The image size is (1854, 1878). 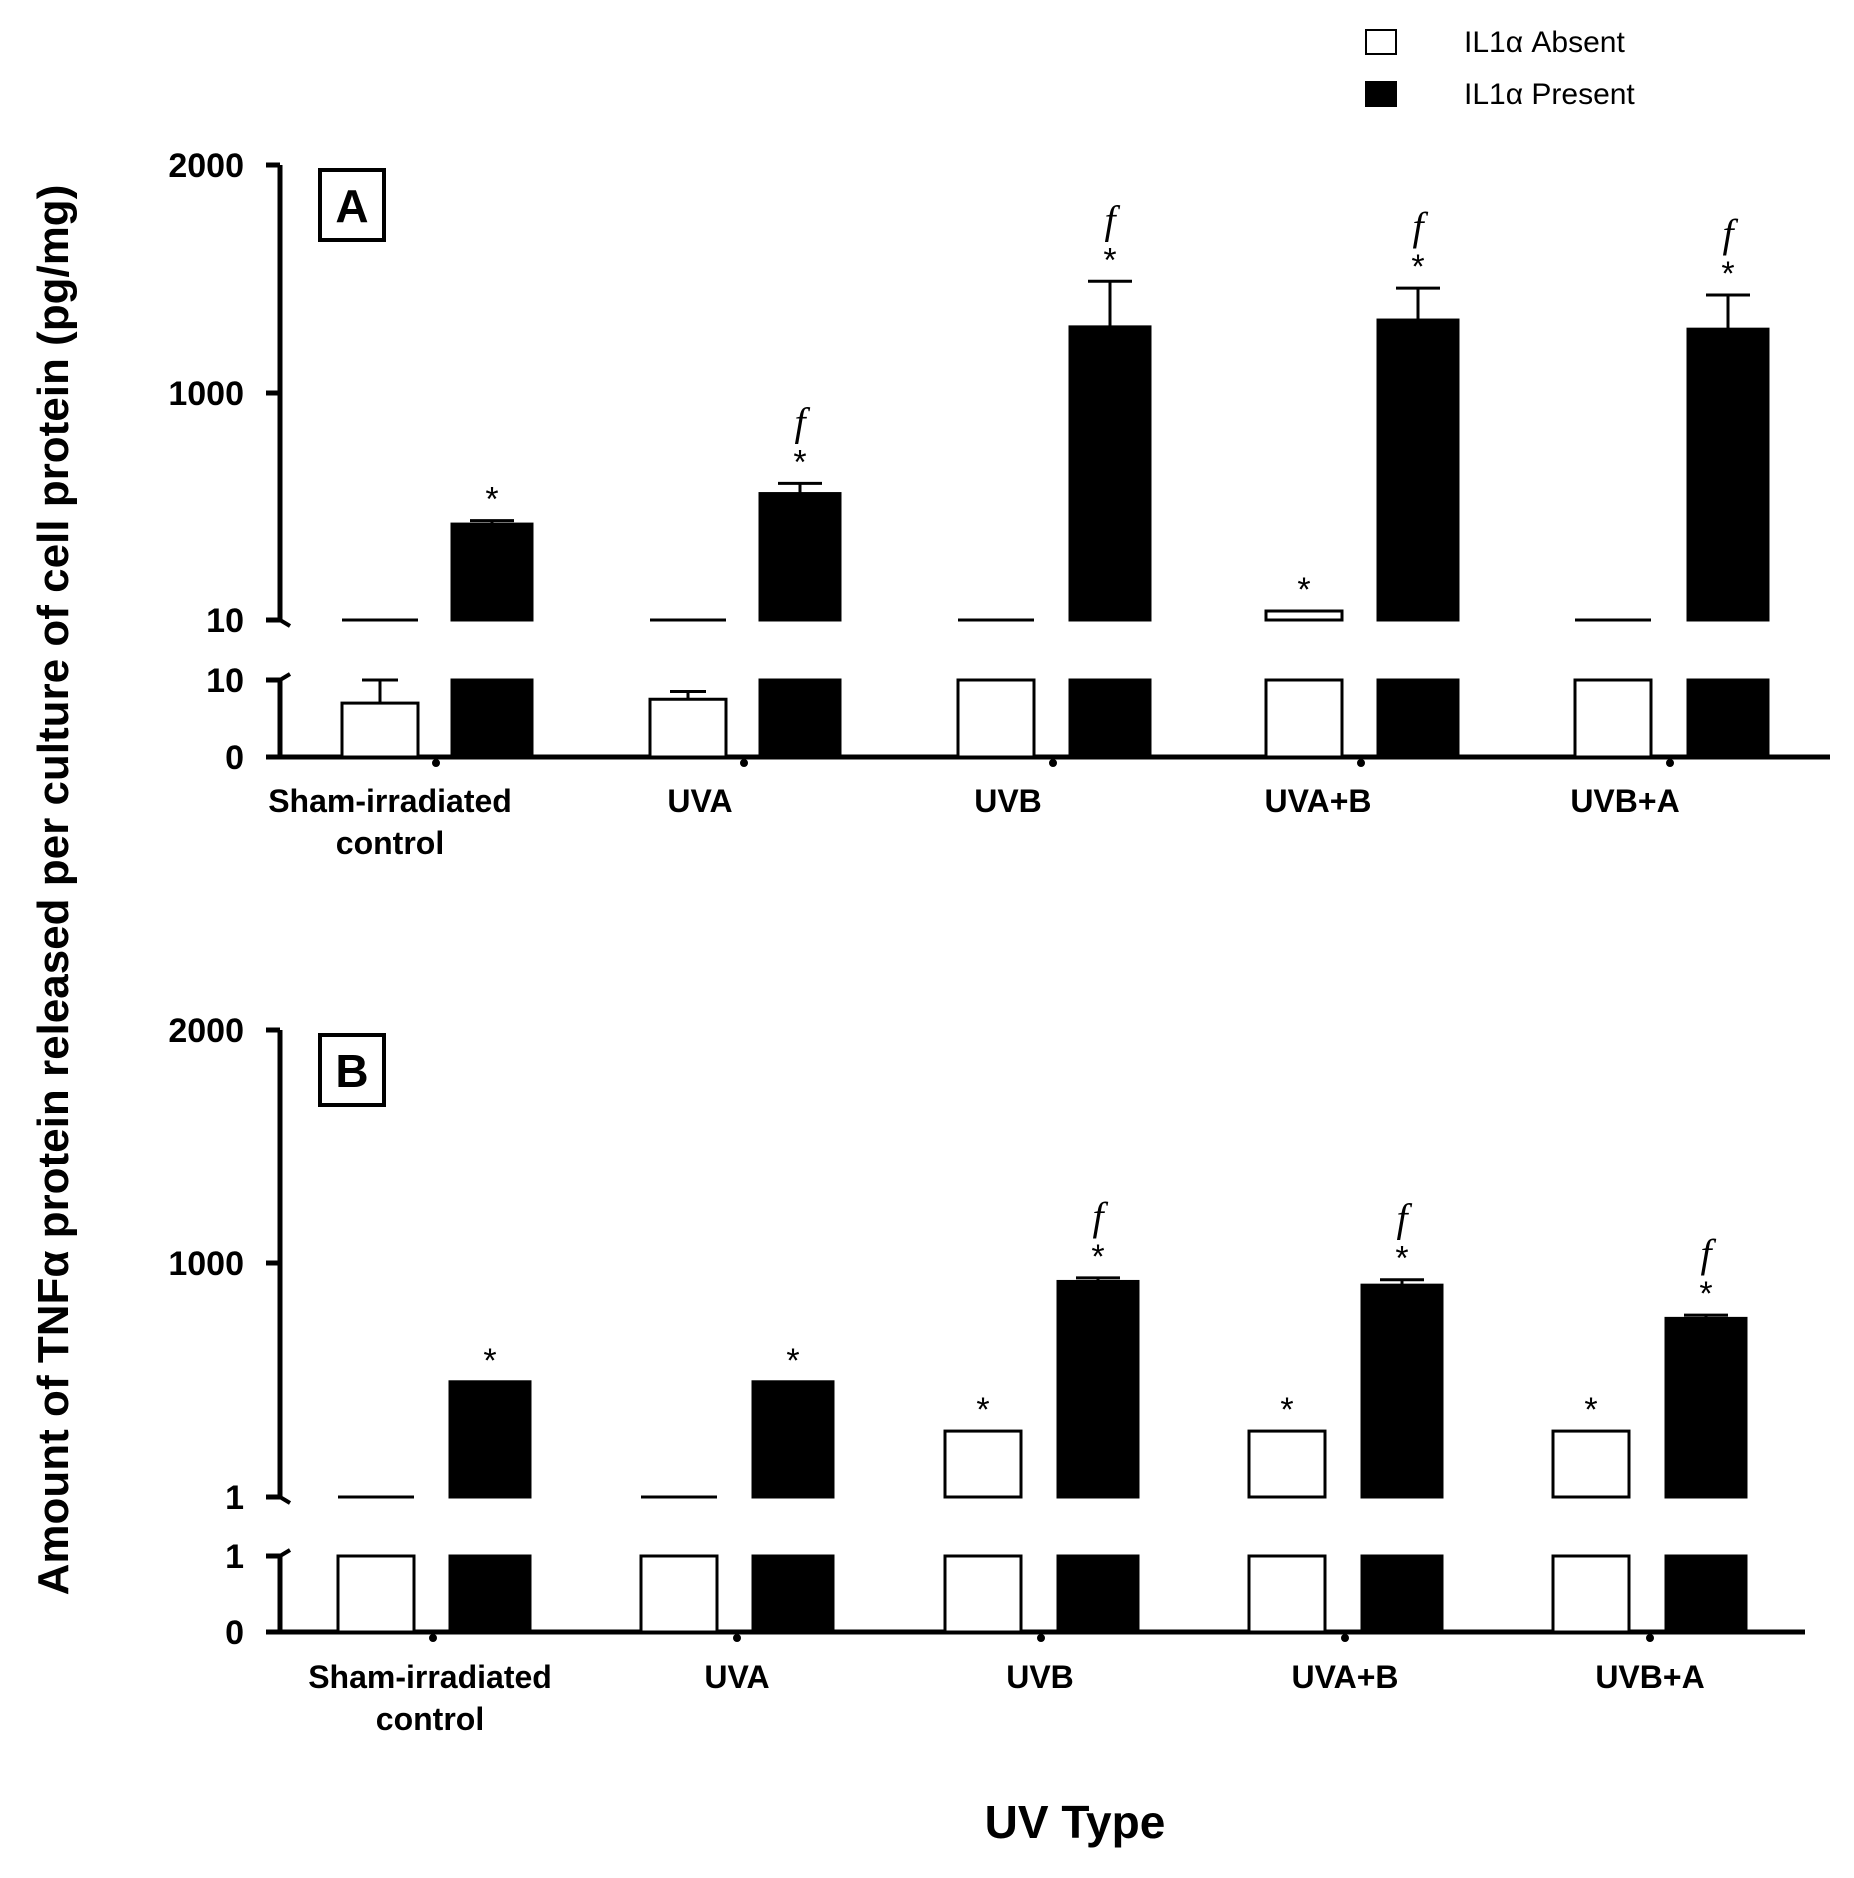 I want to click on y-tick-label-upper: 1, so click(x=234, y=1498).